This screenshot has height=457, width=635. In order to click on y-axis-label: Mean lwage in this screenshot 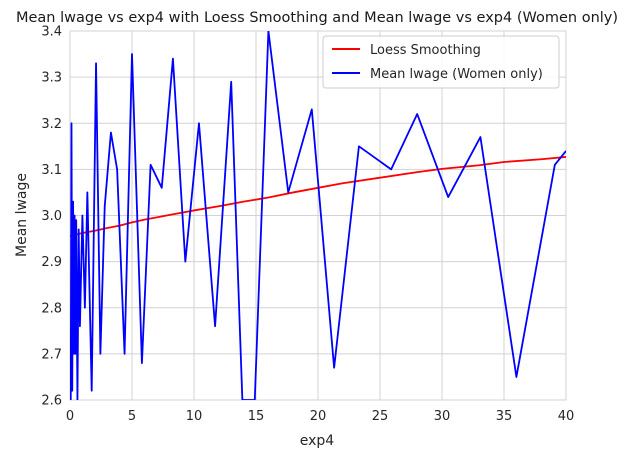, I will do `click(22, 215)`.